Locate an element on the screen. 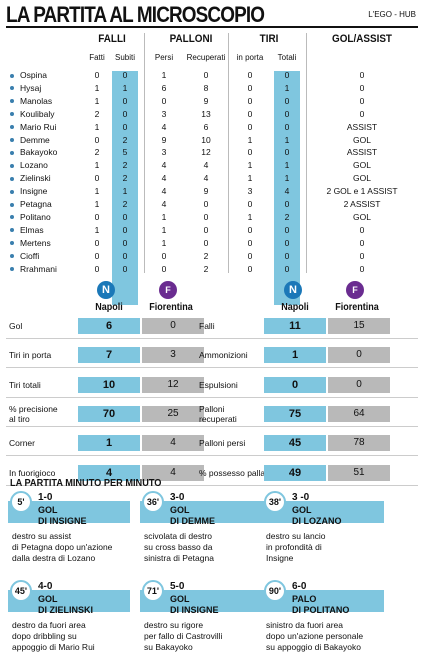  comparison-row: Espulsioni 0 0 is located at coordinates (307, 385).